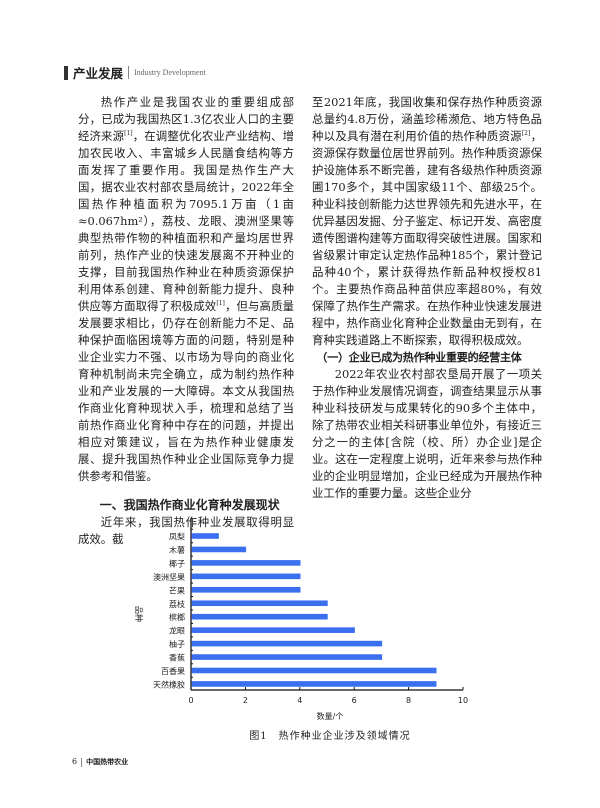  I want to click on bar-龙眼, so click(273, 630).